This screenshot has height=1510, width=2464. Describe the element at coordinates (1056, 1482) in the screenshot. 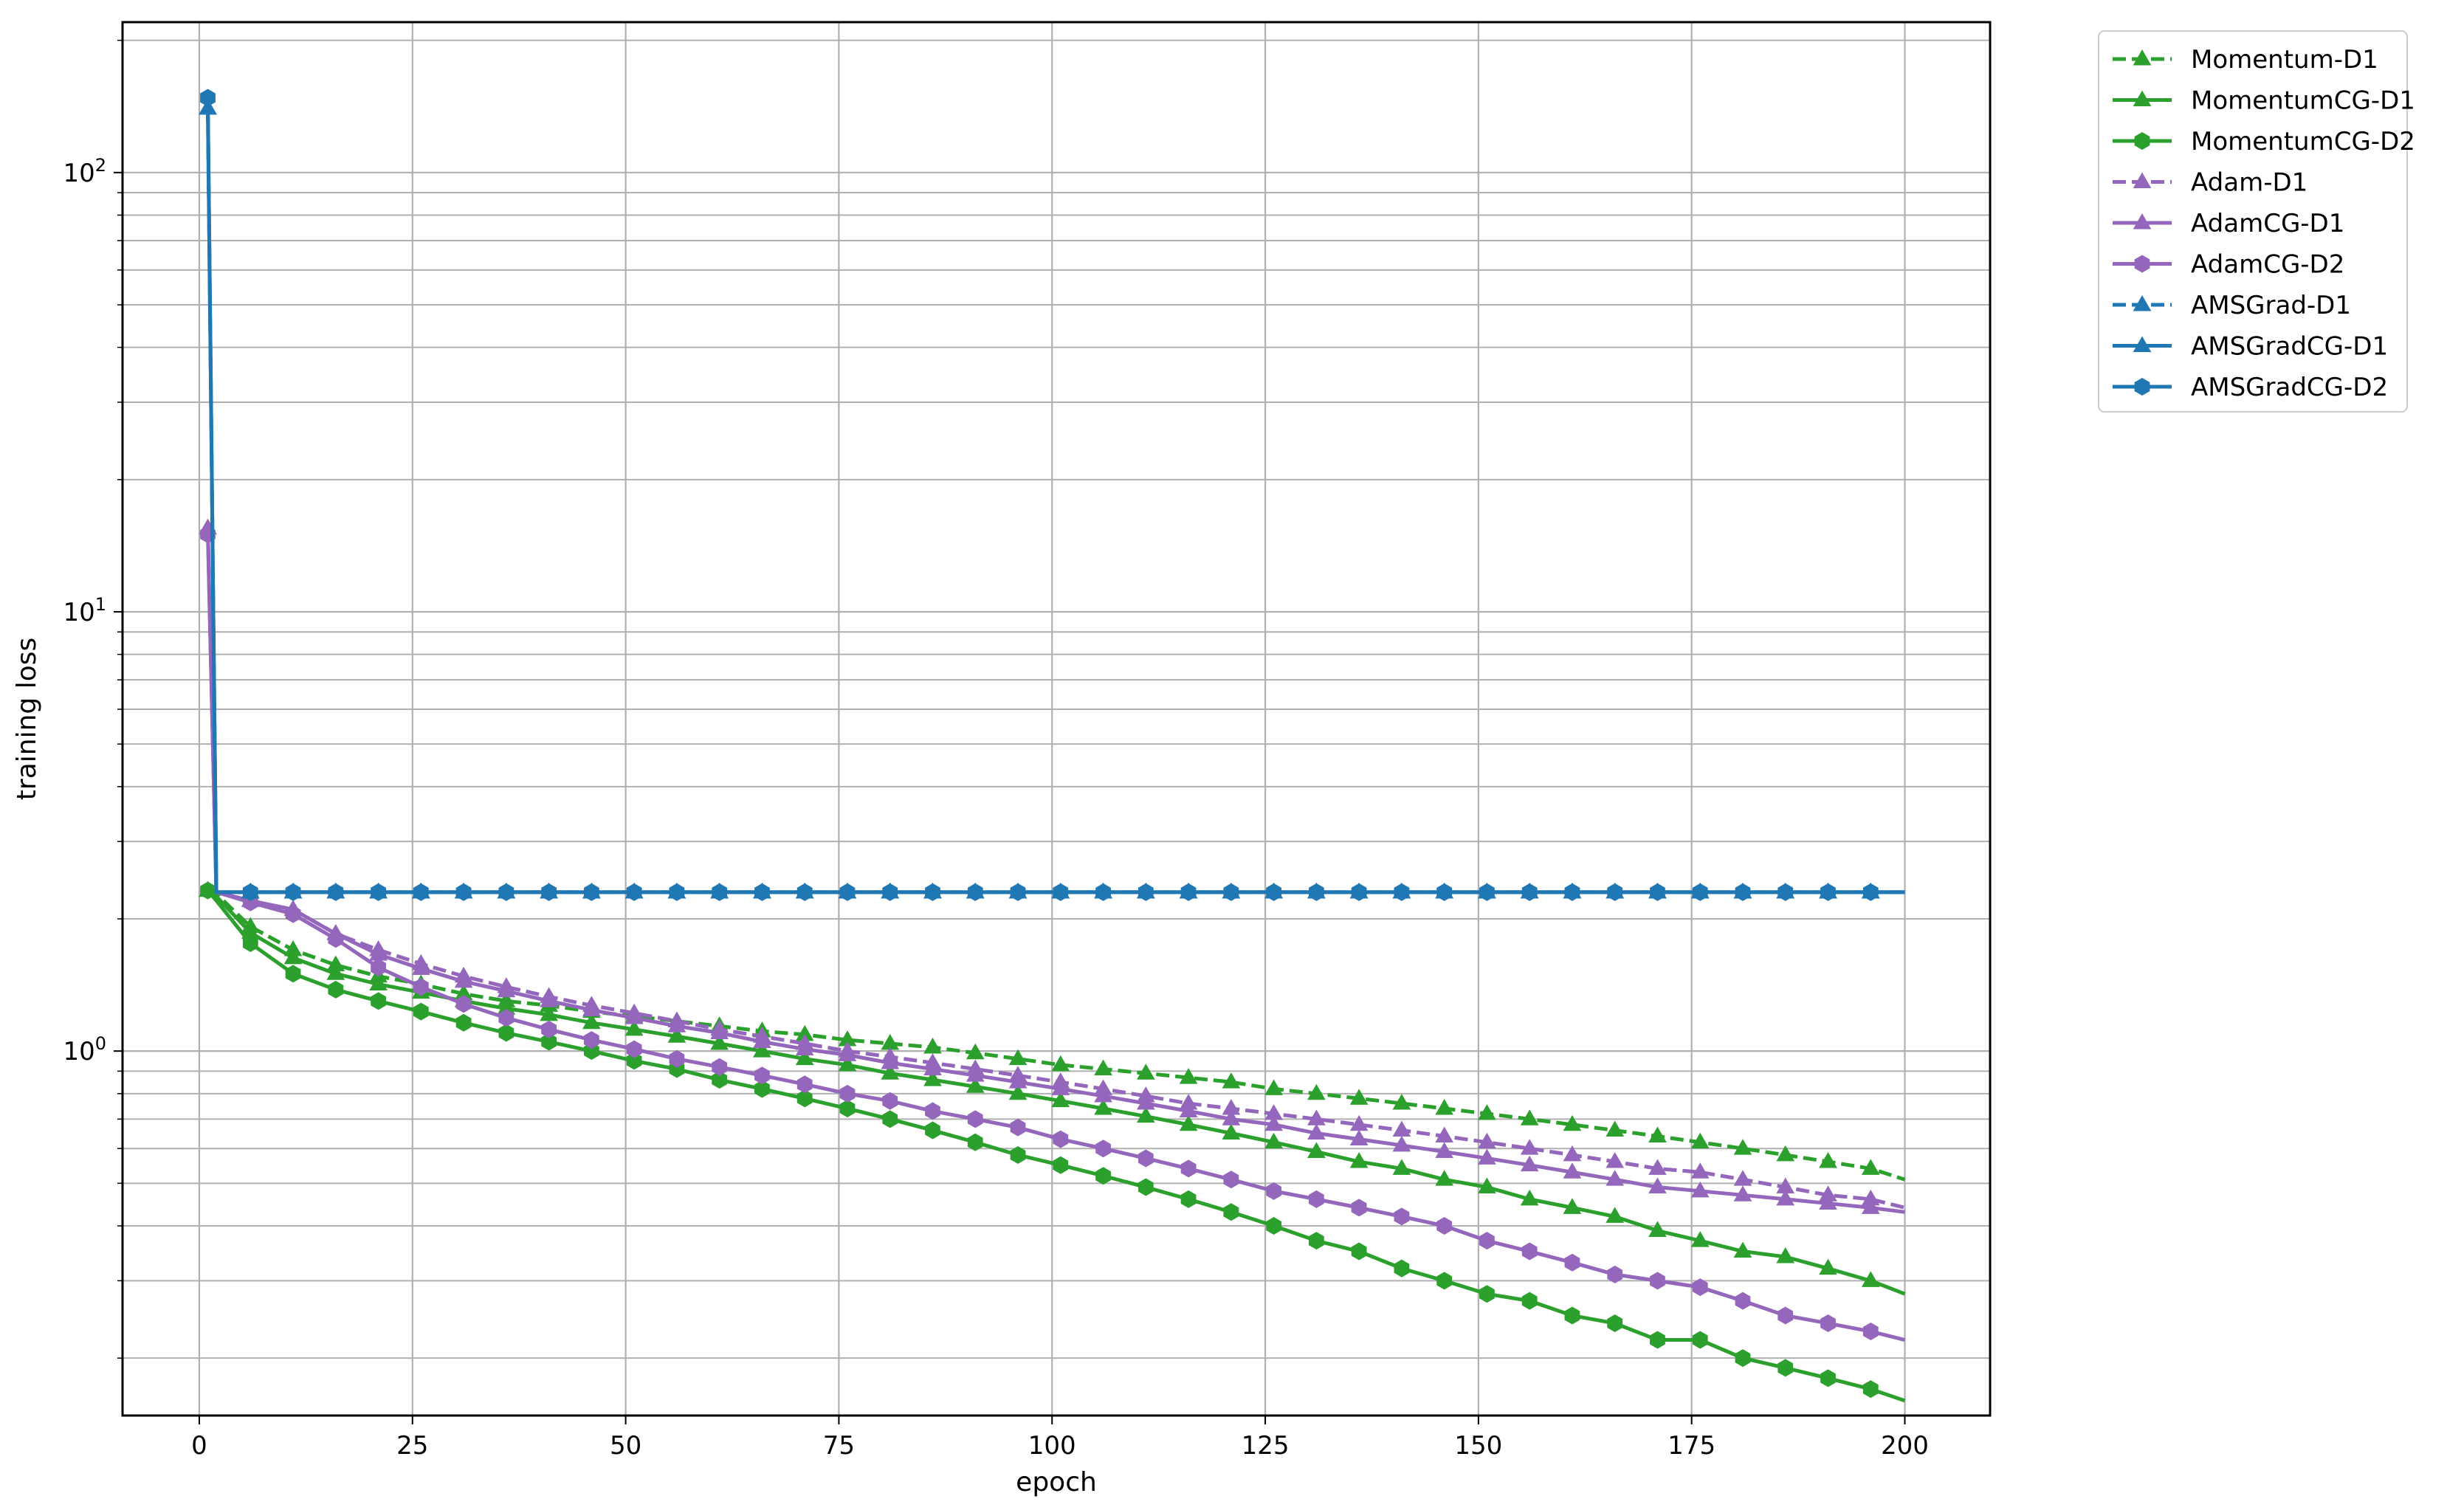

I see `x-axis-label: epoch` at that location.